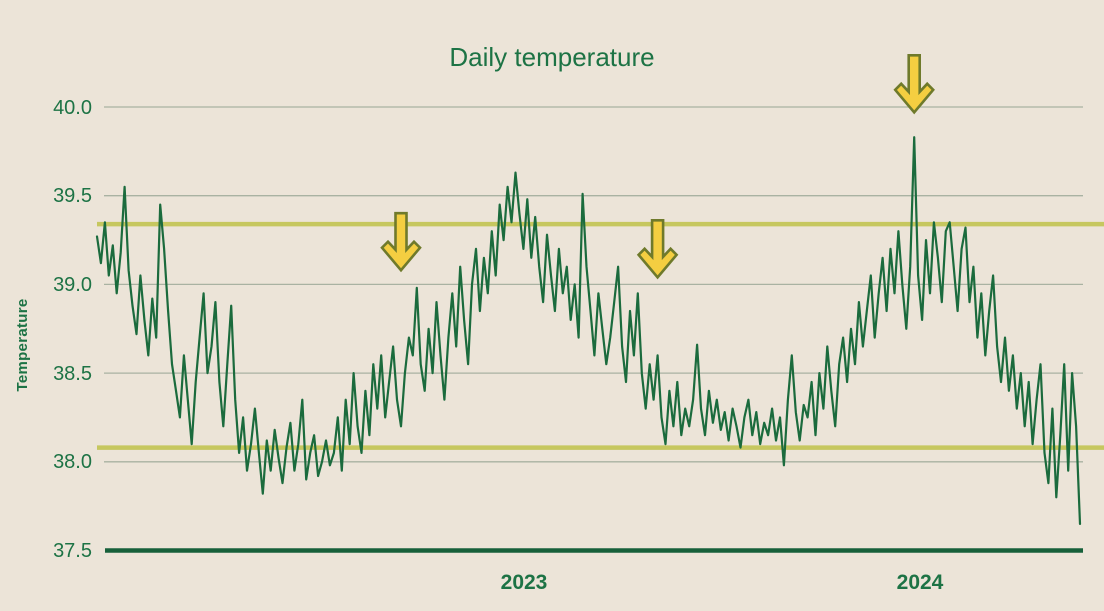 The image size is (1104, 611). What do you see at coordinates (72, 196) in the screenshot?
I see `y-axis-tick-label-39-5: 39.5` at bounding box center [72, 196].